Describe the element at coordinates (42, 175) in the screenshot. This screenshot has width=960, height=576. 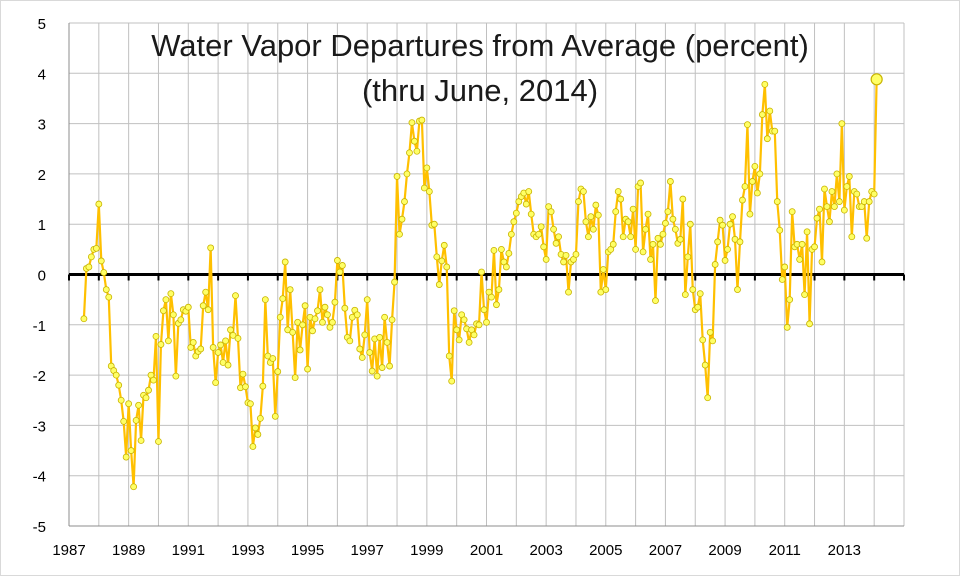
I see `y-tick-label: 2` at that location.